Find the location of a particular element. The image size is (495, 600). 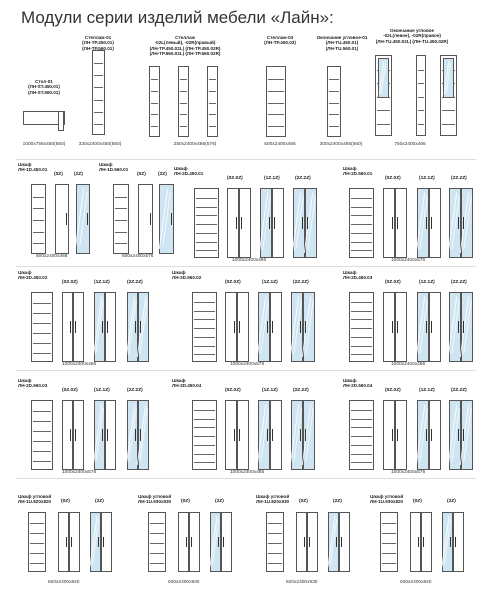

top-item-dims: 300x2400x466(560) is located at coordinates (341, 144).